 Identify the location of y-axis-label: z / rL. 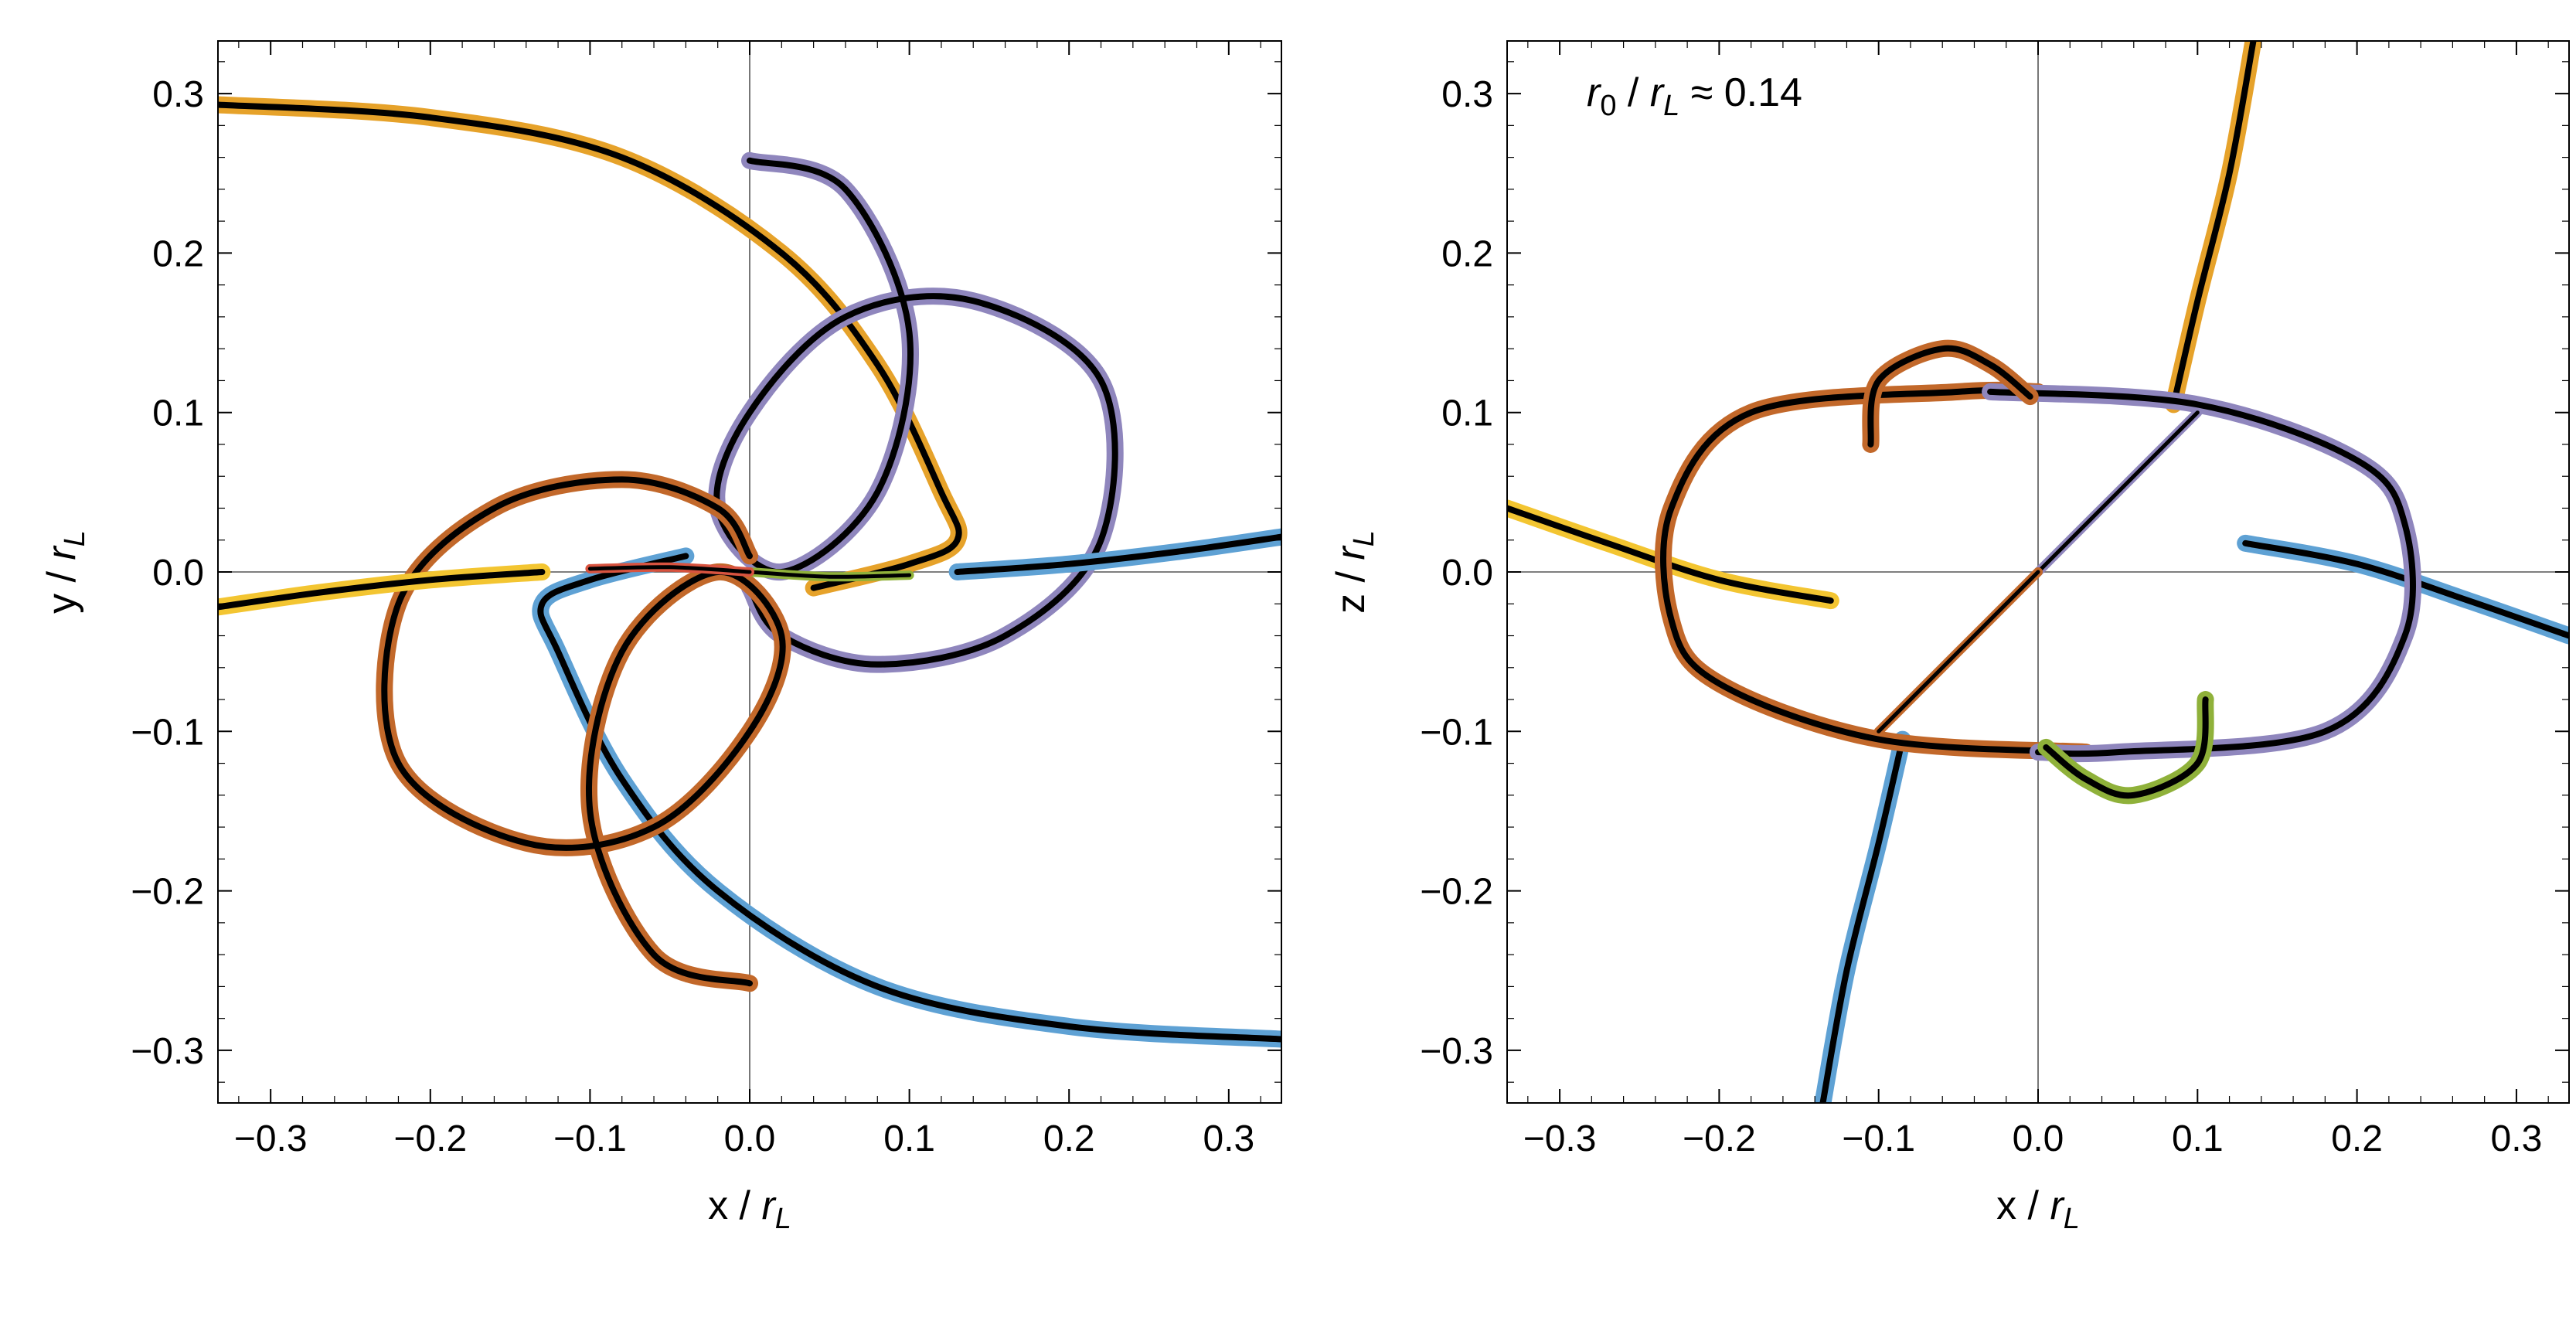
(1354, 572).